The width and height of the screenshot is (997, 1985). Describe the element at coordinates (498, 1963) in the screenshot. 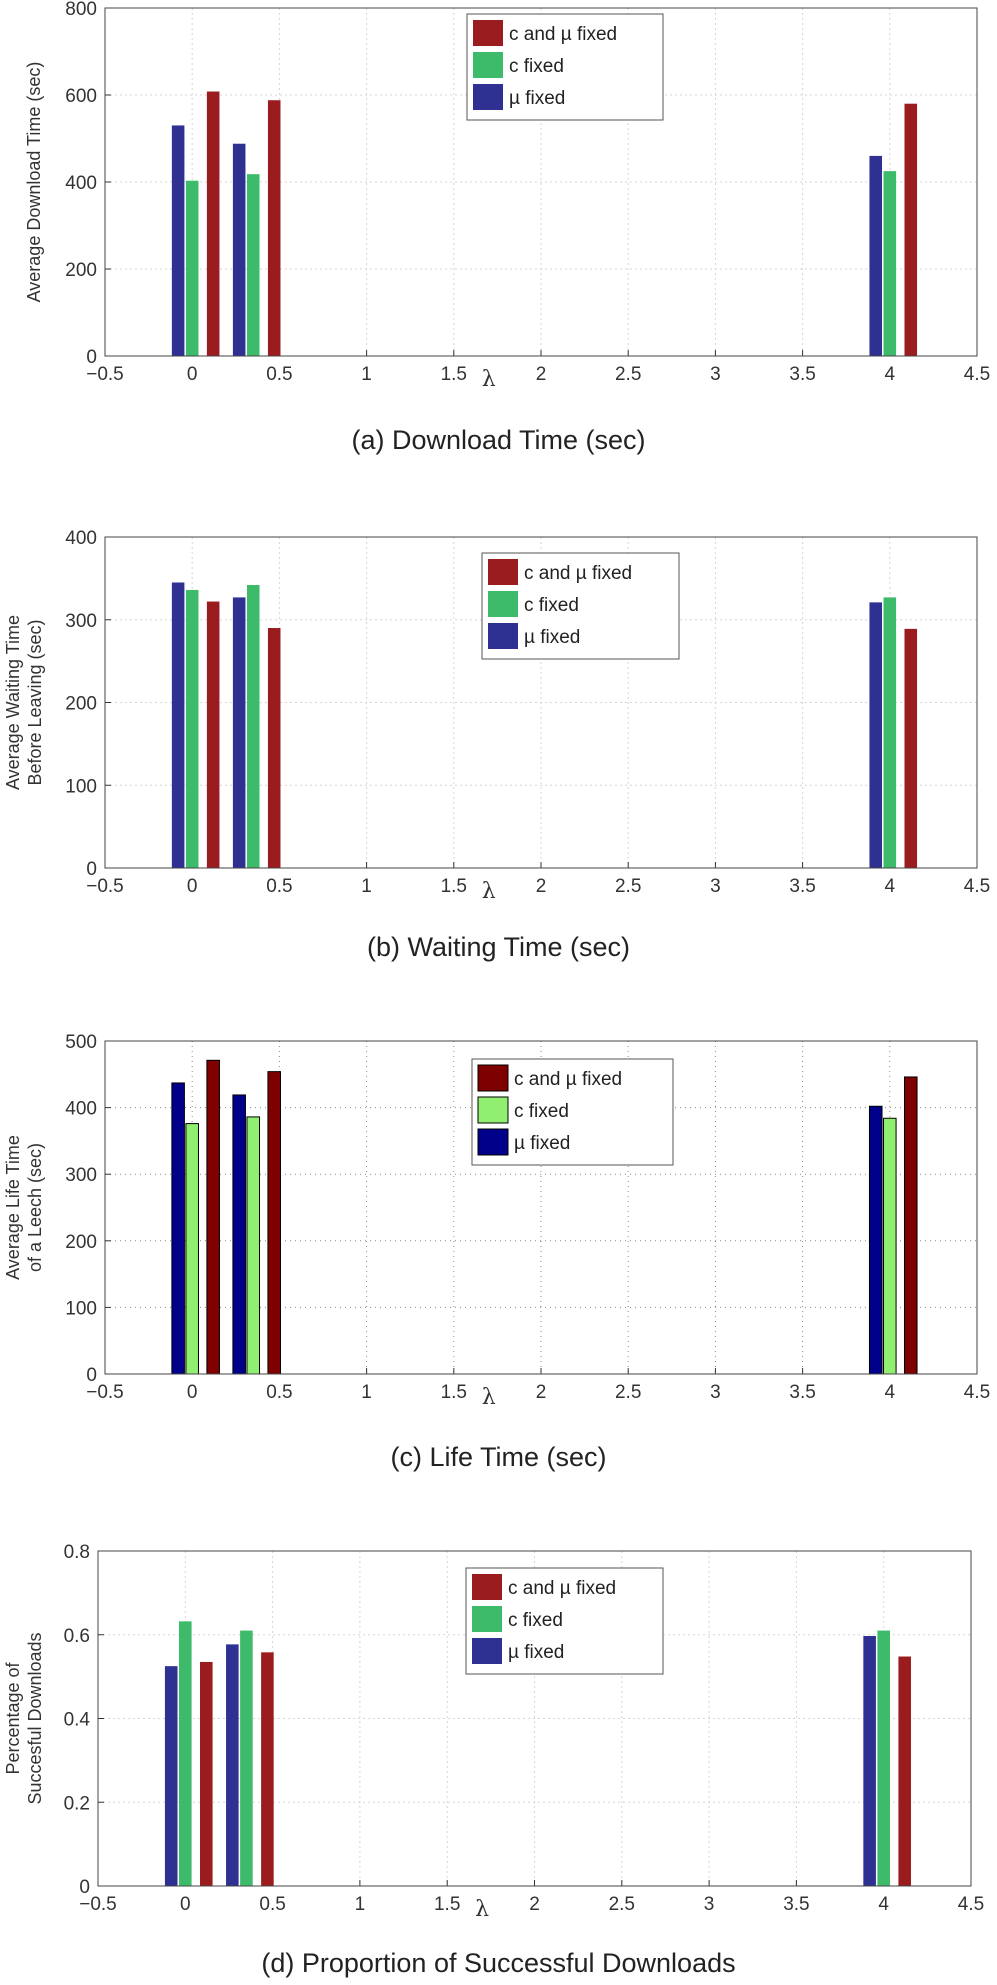

I see `caption-successful-downloads: (d) Proportion of Successful Downloads` at that location.